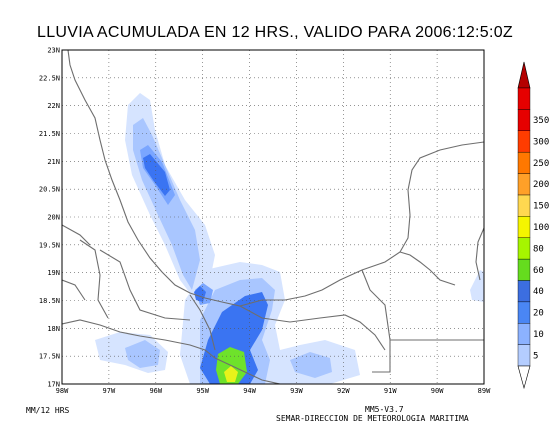 Image resolution: width=550 pixels, height=425 pixels. Describe the element at coordinates (541, 164) in the screenshot. I see `colorbar-label: 250` at that location.